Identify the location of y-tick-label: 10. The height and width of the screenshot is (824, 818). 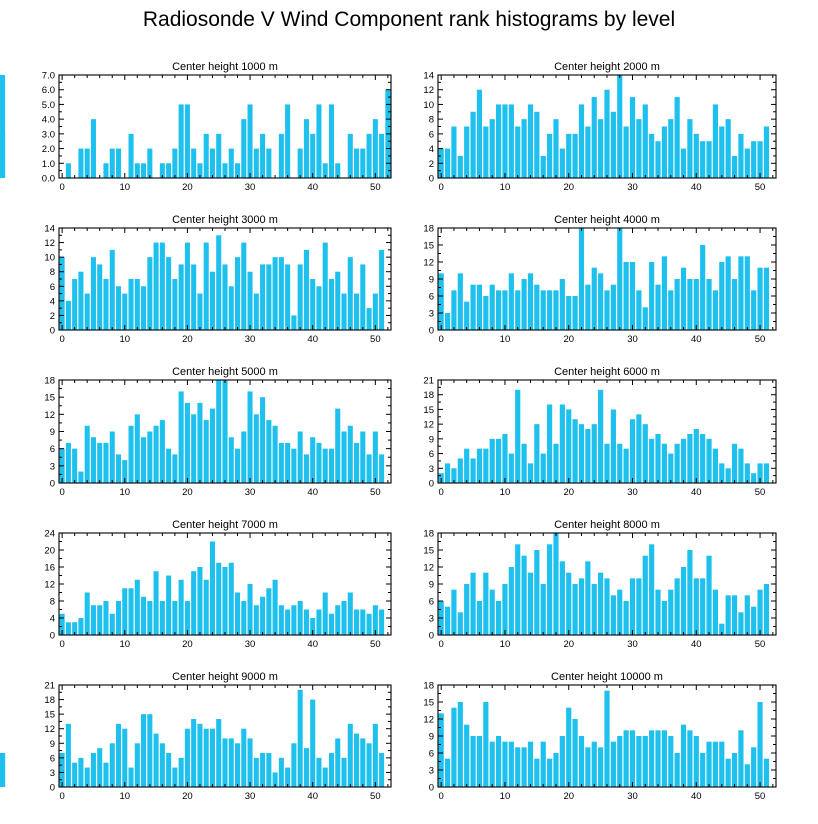
(428, 105).